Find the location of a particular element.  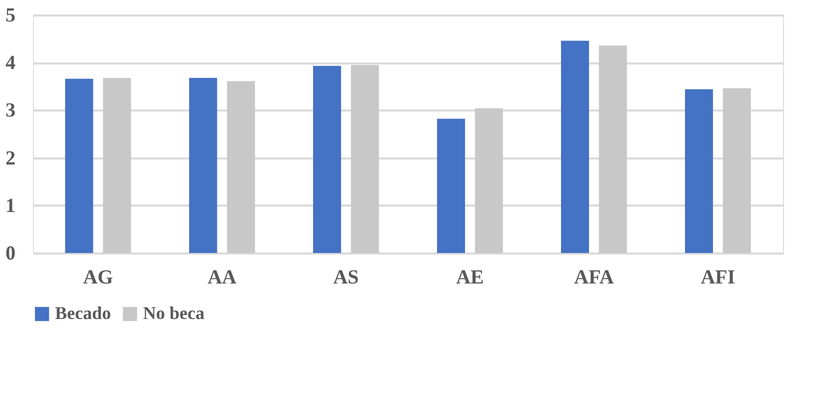

x-tick-label: AA is located at coordinates (223, 277).